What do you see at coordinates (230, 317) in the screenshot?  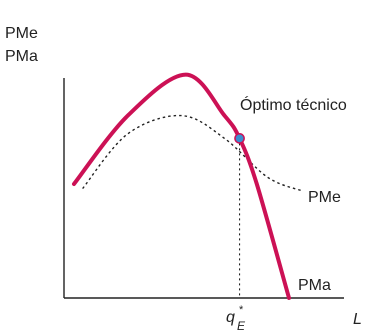 I see `x-tick-base: q` at bounding box center [230, 317].